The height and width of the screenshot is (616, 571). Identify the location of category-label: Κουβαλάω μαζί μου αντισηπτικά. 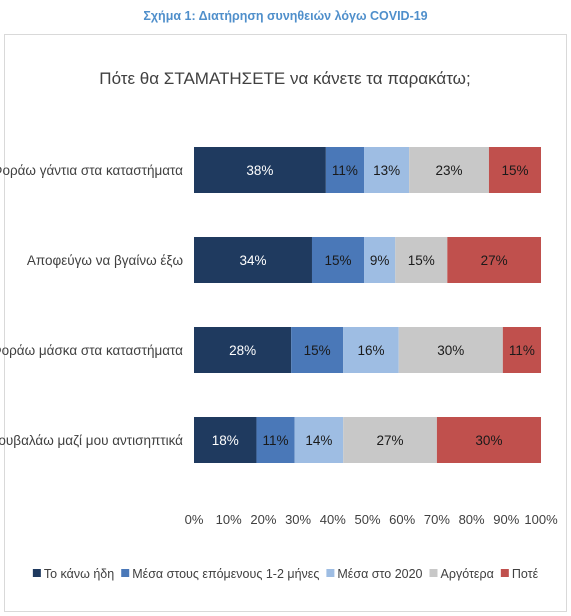
(91, 440).